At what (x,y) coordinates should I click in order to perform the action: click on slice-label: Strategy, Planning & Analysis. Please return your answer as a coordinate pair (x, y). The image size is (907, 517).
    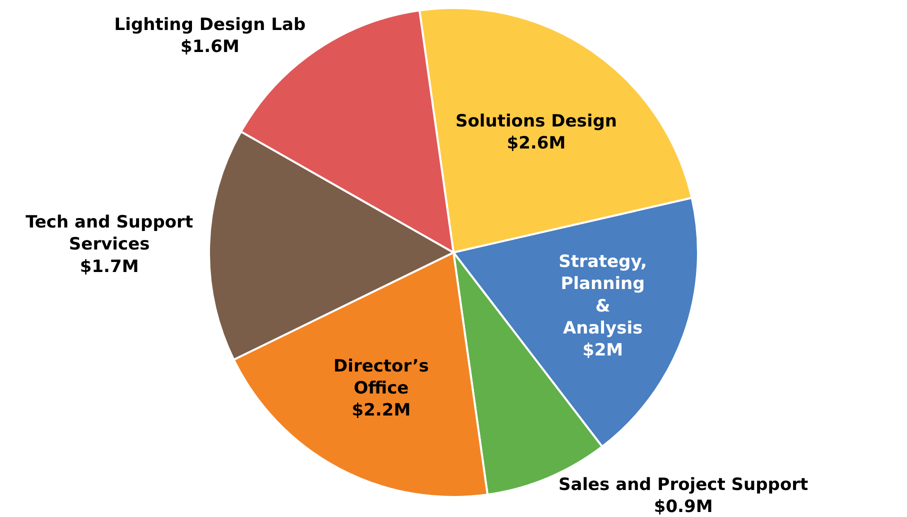
    Looking at the image, I should click on (602, 295).